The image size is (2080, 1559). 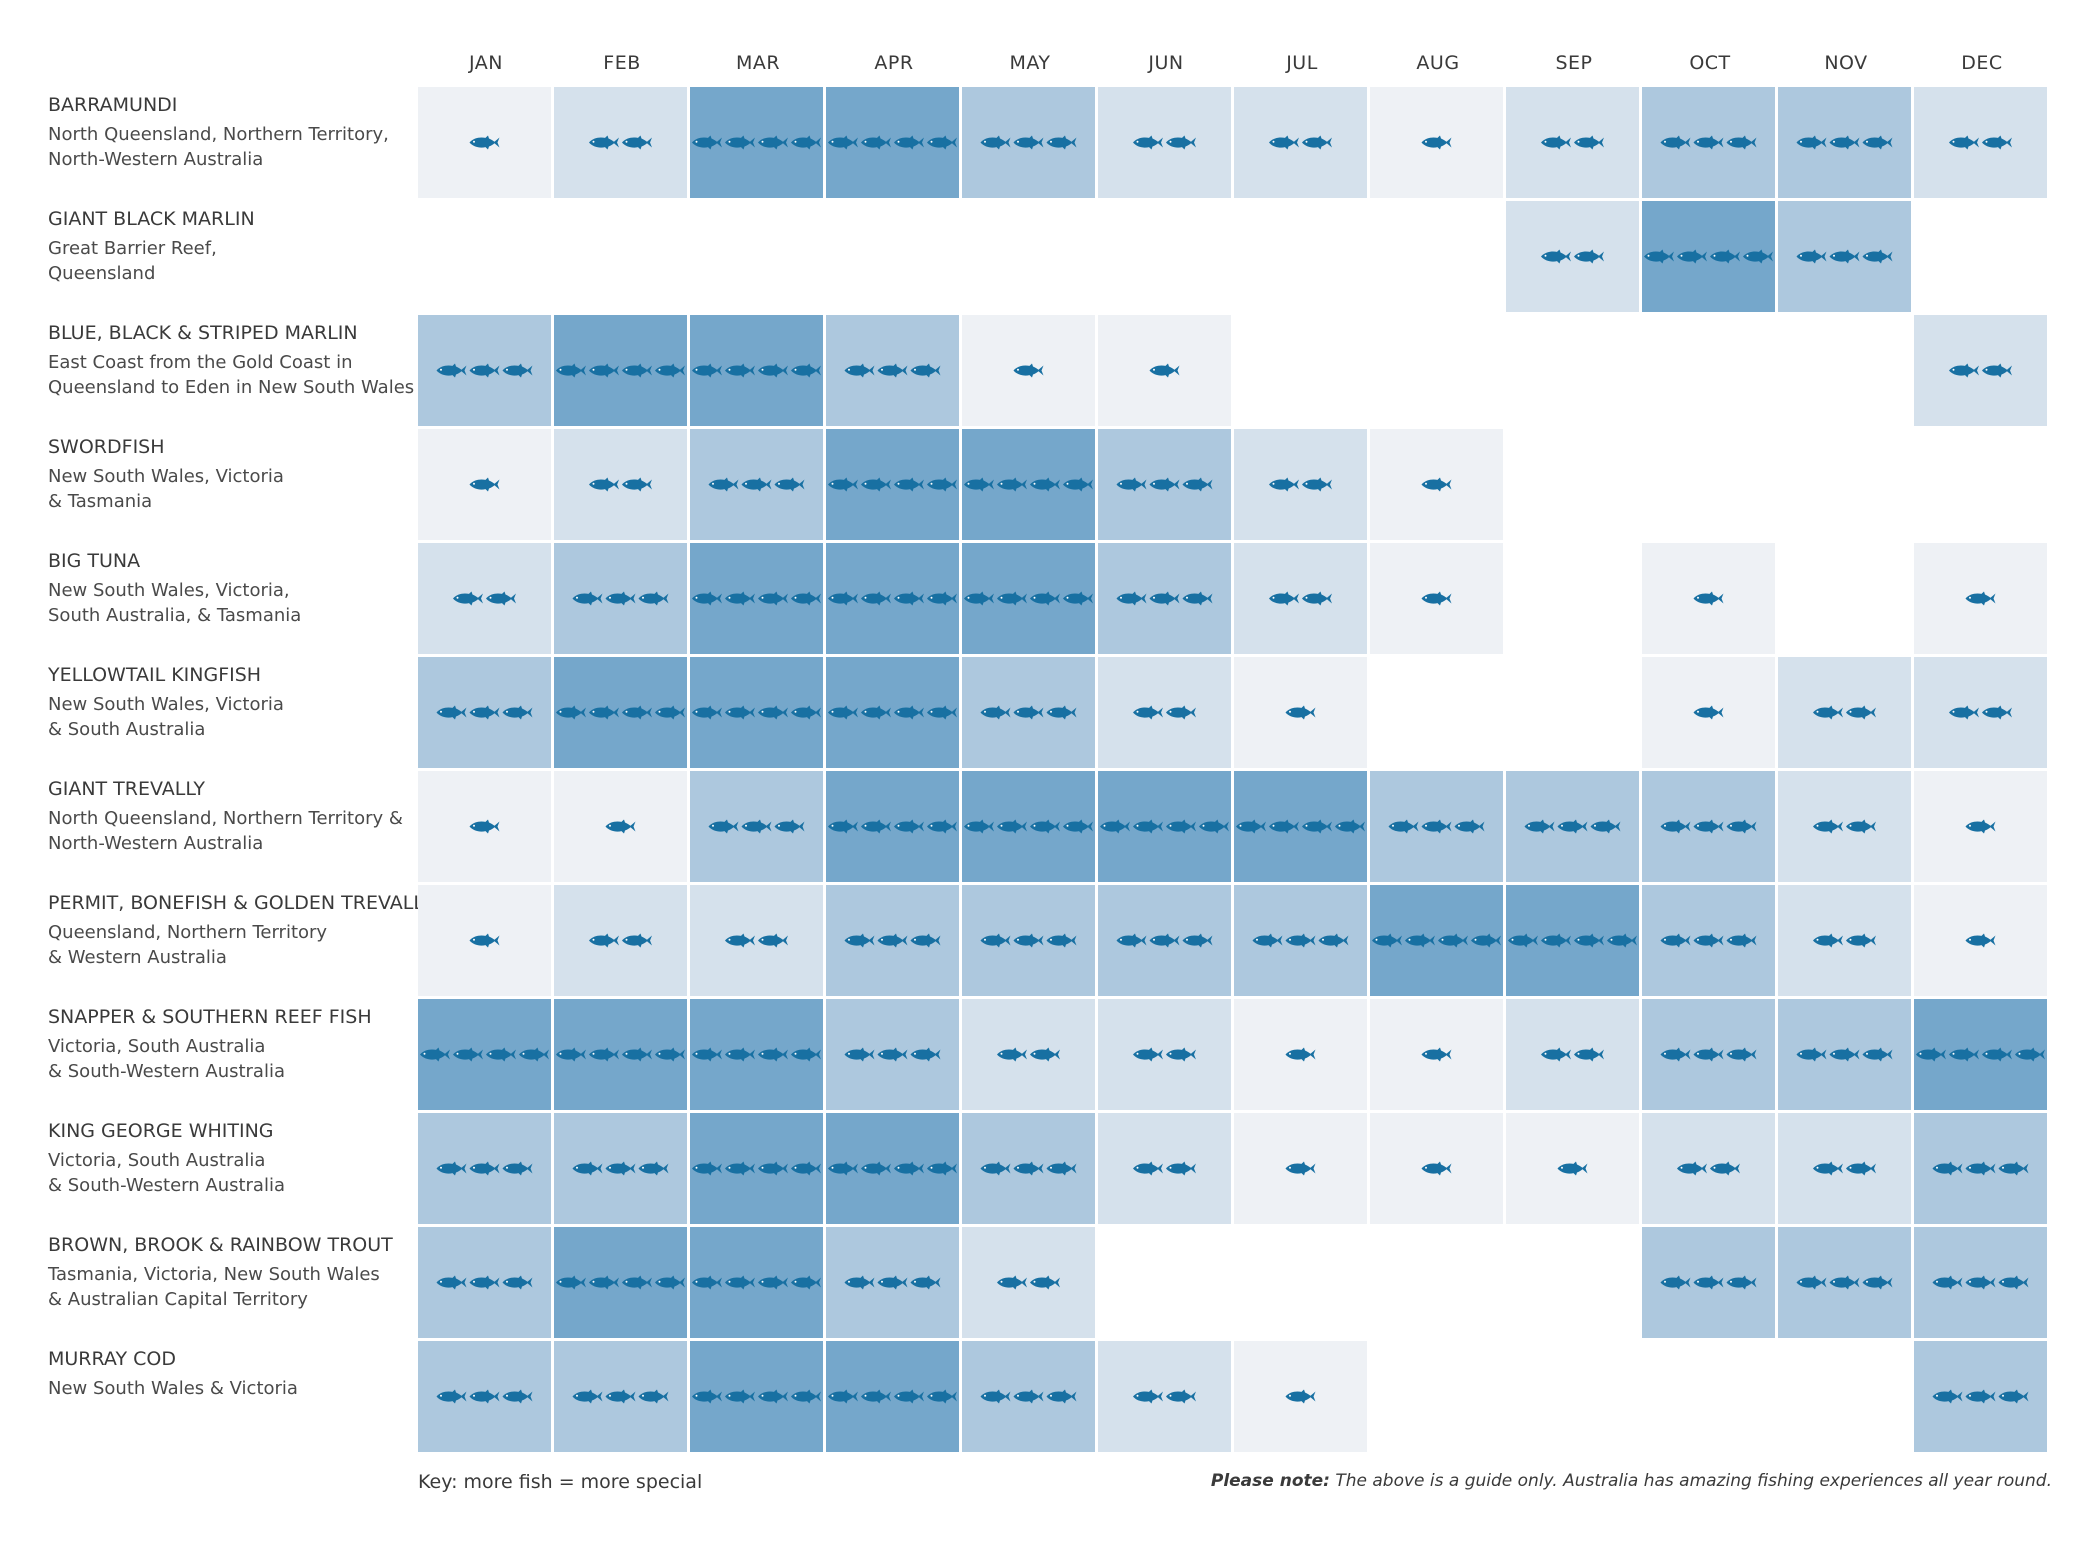 I want to click on species-region: New South Wales, Victoria,, so click(x=169, y=590).